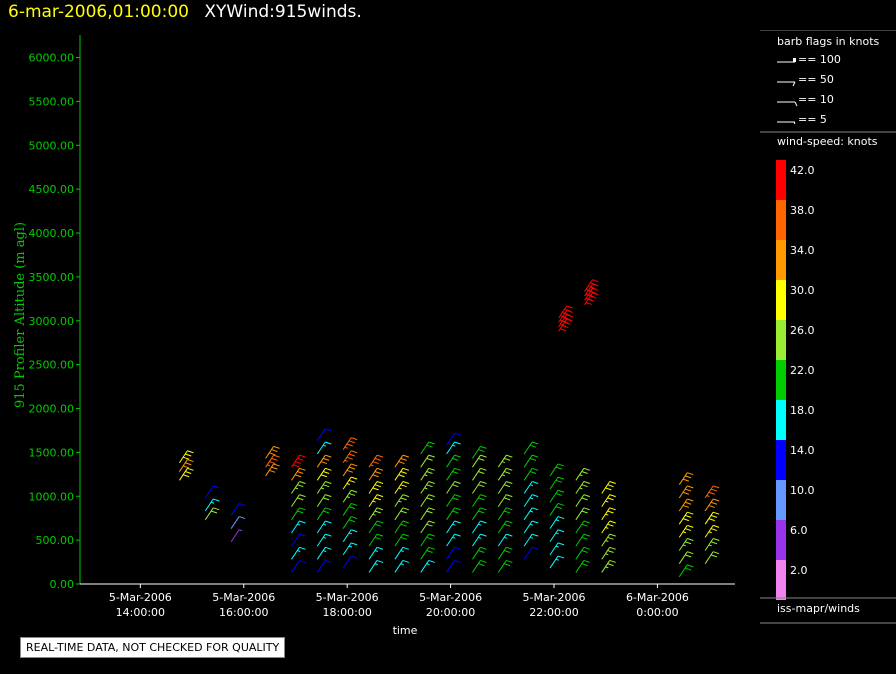 The image size is (896, 674). Describe the element at coordinates (405, 630) in the screenshot. I see `x-axis-label: time` at that location.